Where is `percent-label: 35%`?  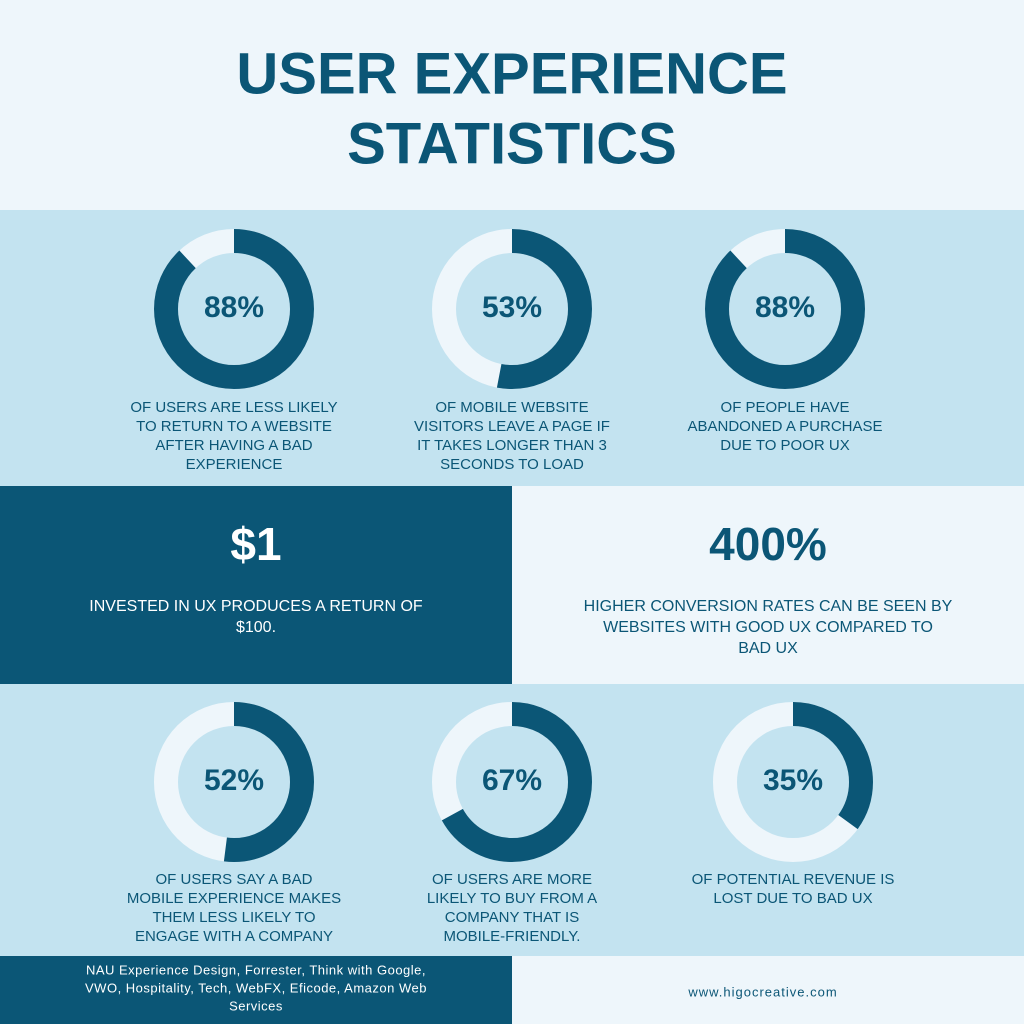
percent-label: 35% is located at coordinates (793, 780).